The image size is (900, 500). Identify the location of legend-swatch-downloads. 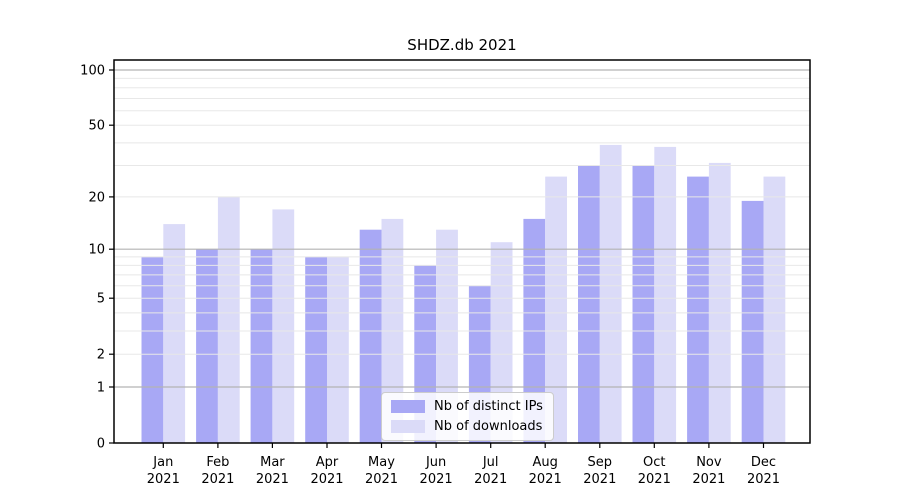
(408, 426).